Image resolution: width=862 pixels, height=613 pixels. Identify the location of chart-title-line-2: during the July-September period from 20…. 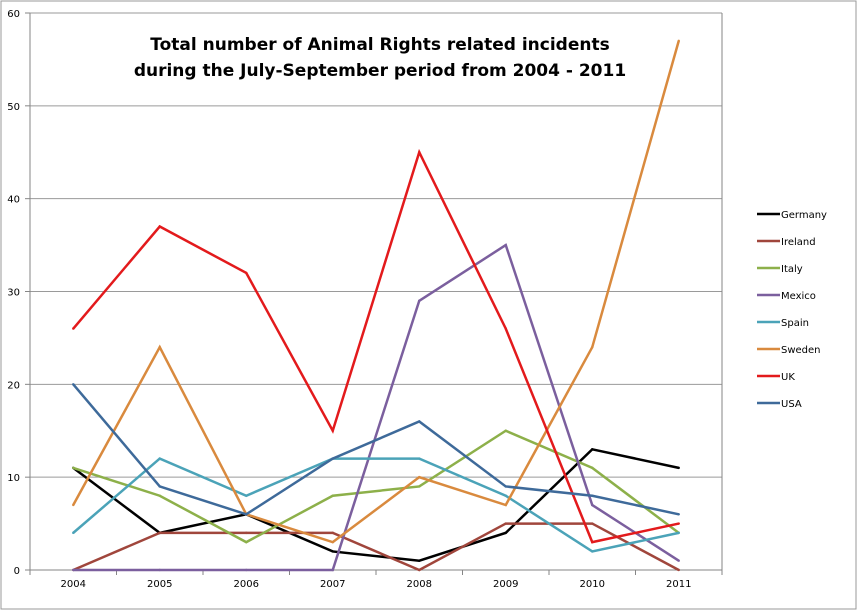
(380, 71).